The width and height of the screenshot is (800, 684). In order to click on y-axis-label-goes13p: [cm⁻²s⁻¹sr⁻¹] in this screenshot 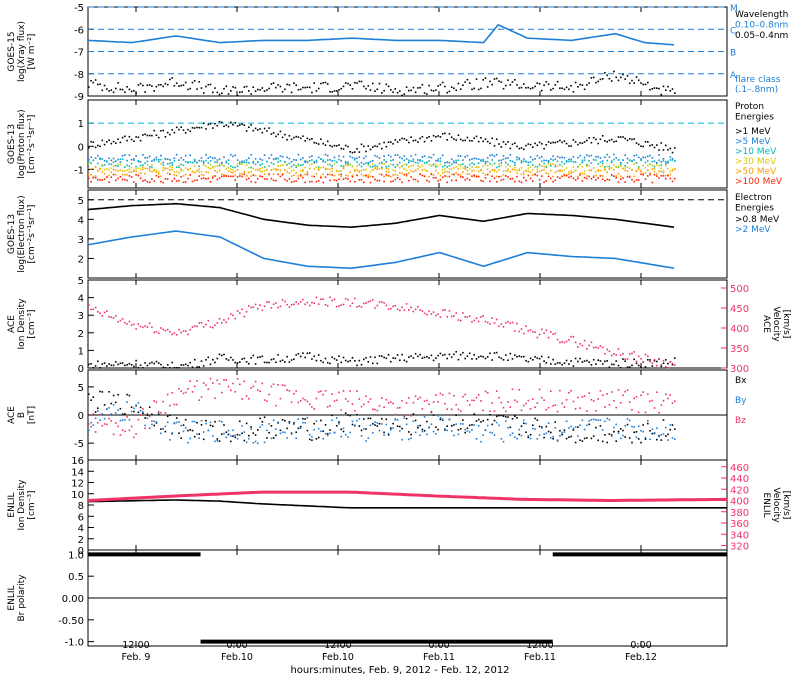, I will do `click(32, 144)`.